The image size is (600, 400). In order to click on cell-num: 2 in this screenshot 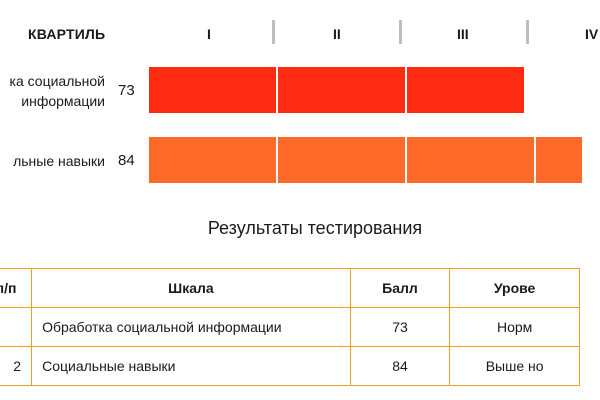, I will do `click(16, 366)`.